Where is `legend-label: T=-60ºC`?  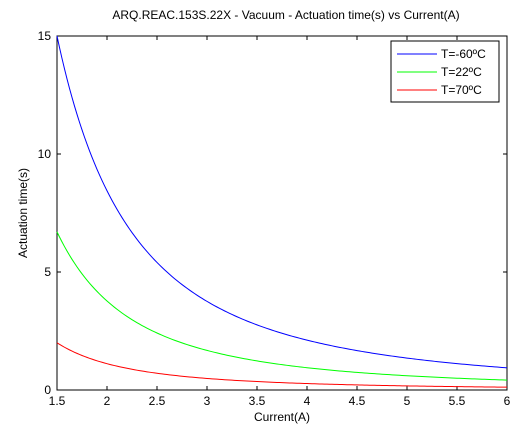
legend-label: T=-60ºC is located at coordinates (463, 54).